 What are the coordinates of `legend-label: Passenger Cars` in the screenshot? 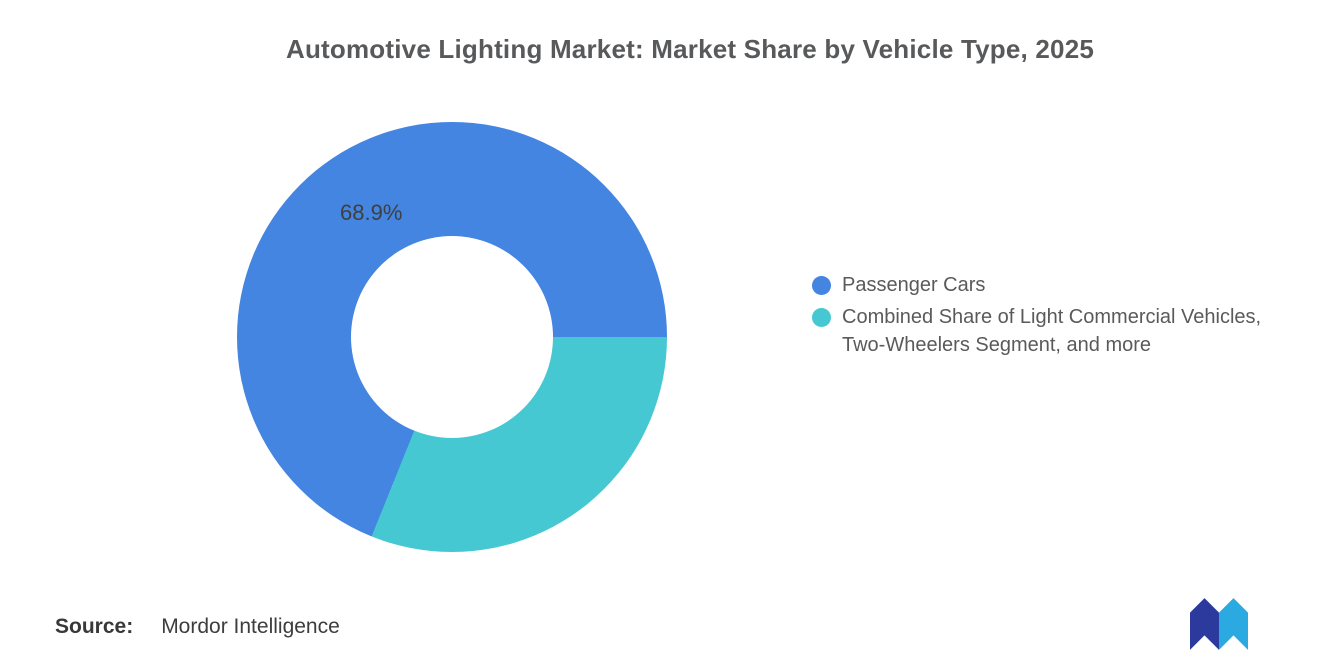 It's located at (914, 285).